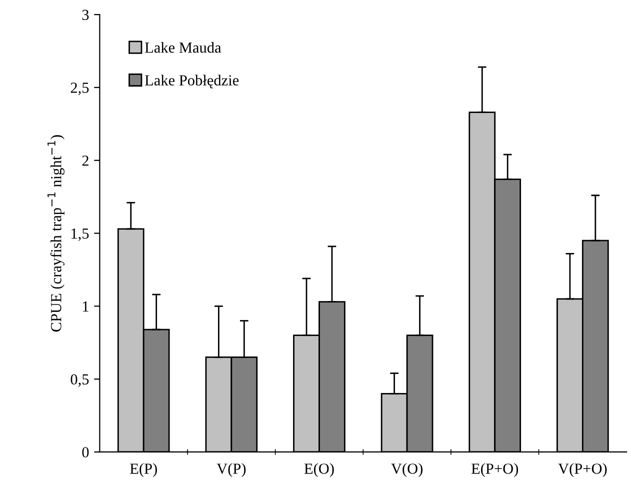 The height and width of the screenshot is (486, 631). What do you see at coordinates (79, 380) in the screenshot?
I see `y-tick-label: 0,5` at bounding box center [79, 380].